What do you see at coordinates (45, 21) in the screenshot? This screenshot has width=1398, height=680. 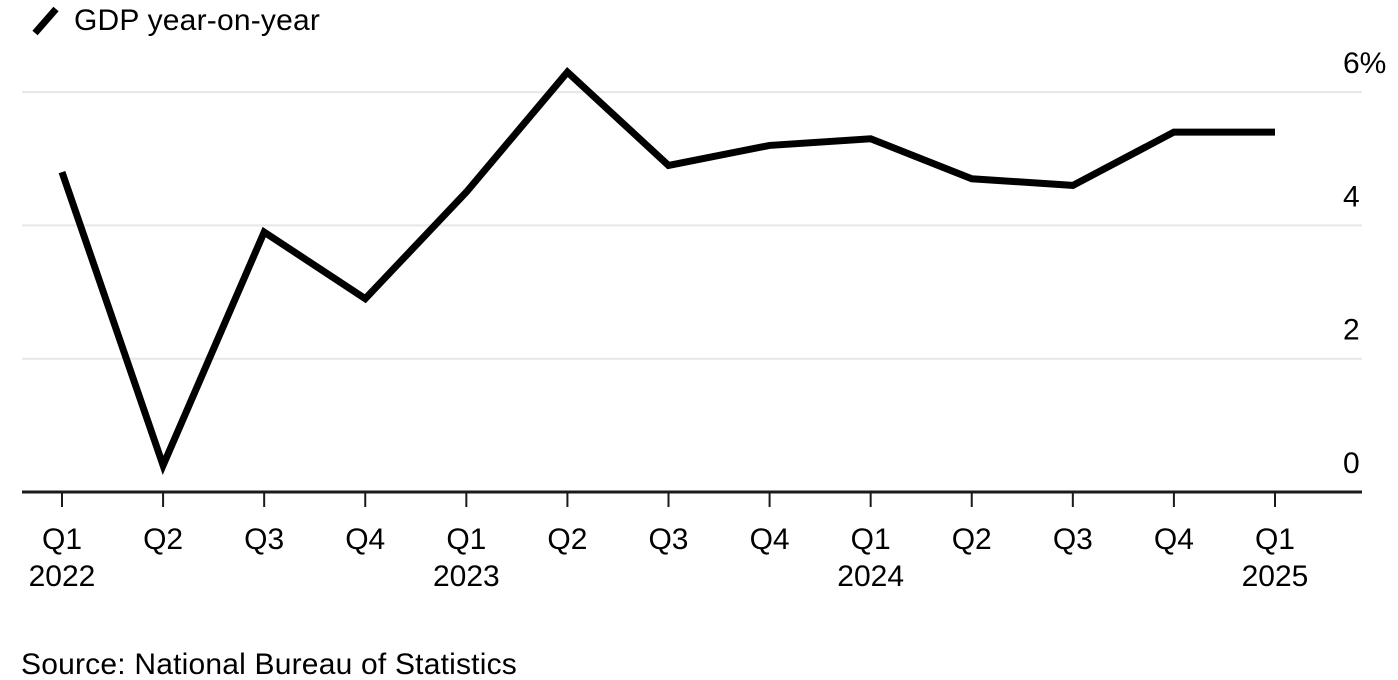 I see `line-series-swatch-icon` at bounding box center [45, 21].